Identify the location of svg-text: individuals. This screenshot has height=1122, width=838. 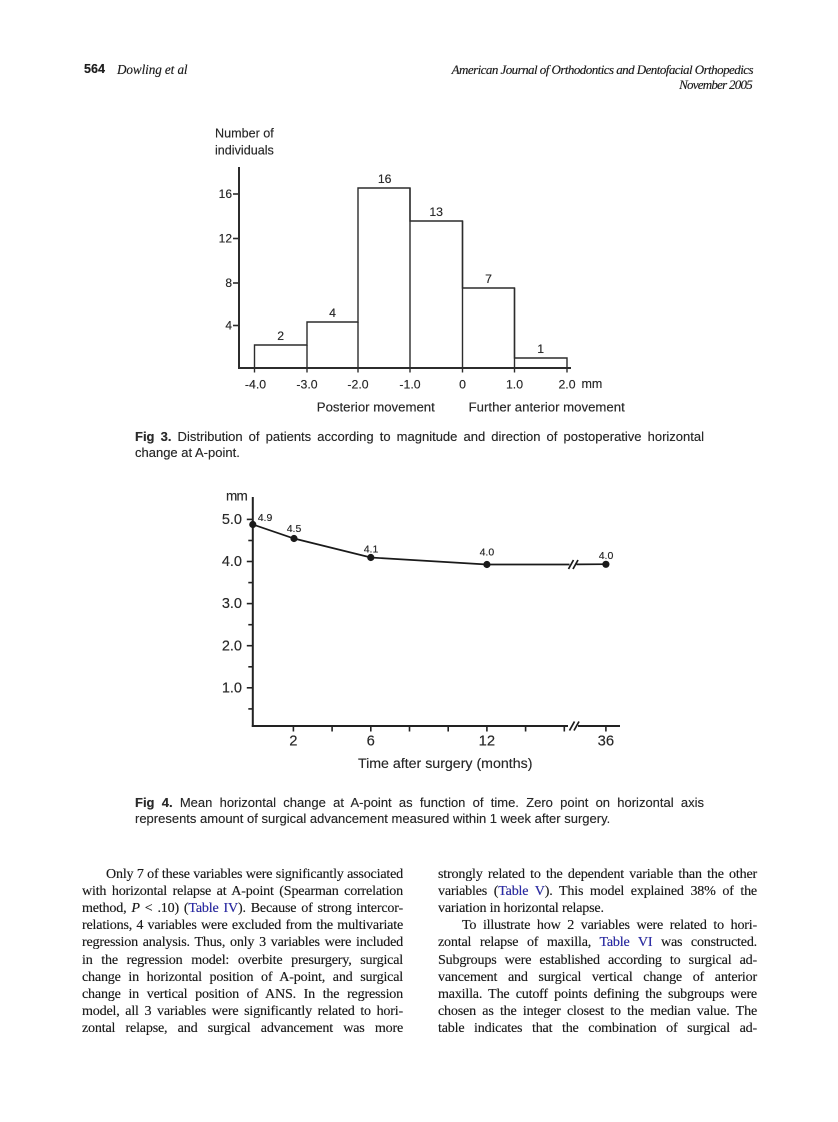
(244, 151).